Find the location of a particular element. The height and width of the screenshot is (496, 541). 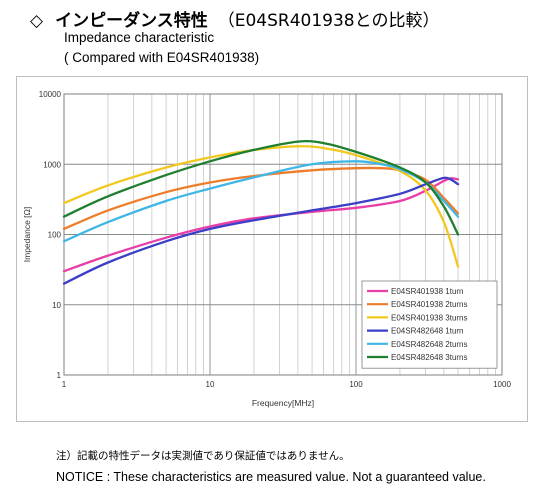

legend-label-2: E04SR401938 2turns is located at coordinates (429, 304).